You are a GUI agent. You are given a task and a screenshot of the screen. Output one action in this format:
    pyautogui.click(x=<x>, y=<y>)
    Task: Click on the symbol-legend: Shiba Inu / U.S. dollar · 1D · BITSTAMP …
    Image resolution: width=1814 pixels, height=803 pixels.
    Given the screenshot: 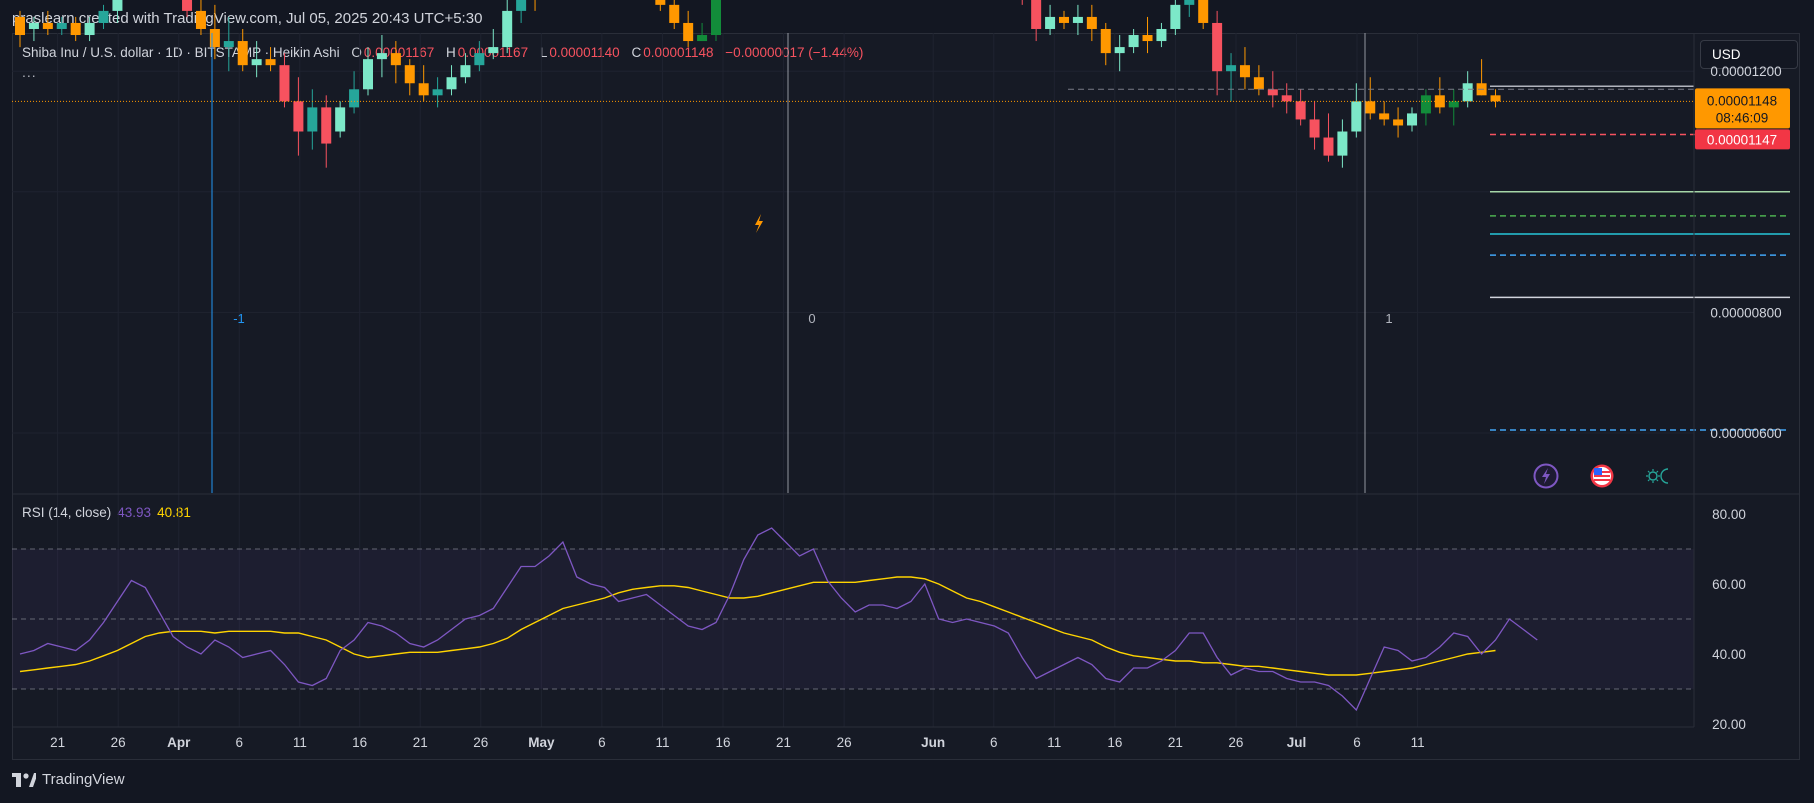 What is the action you would take?
    pyautogui.click(x=443, y=52)
    